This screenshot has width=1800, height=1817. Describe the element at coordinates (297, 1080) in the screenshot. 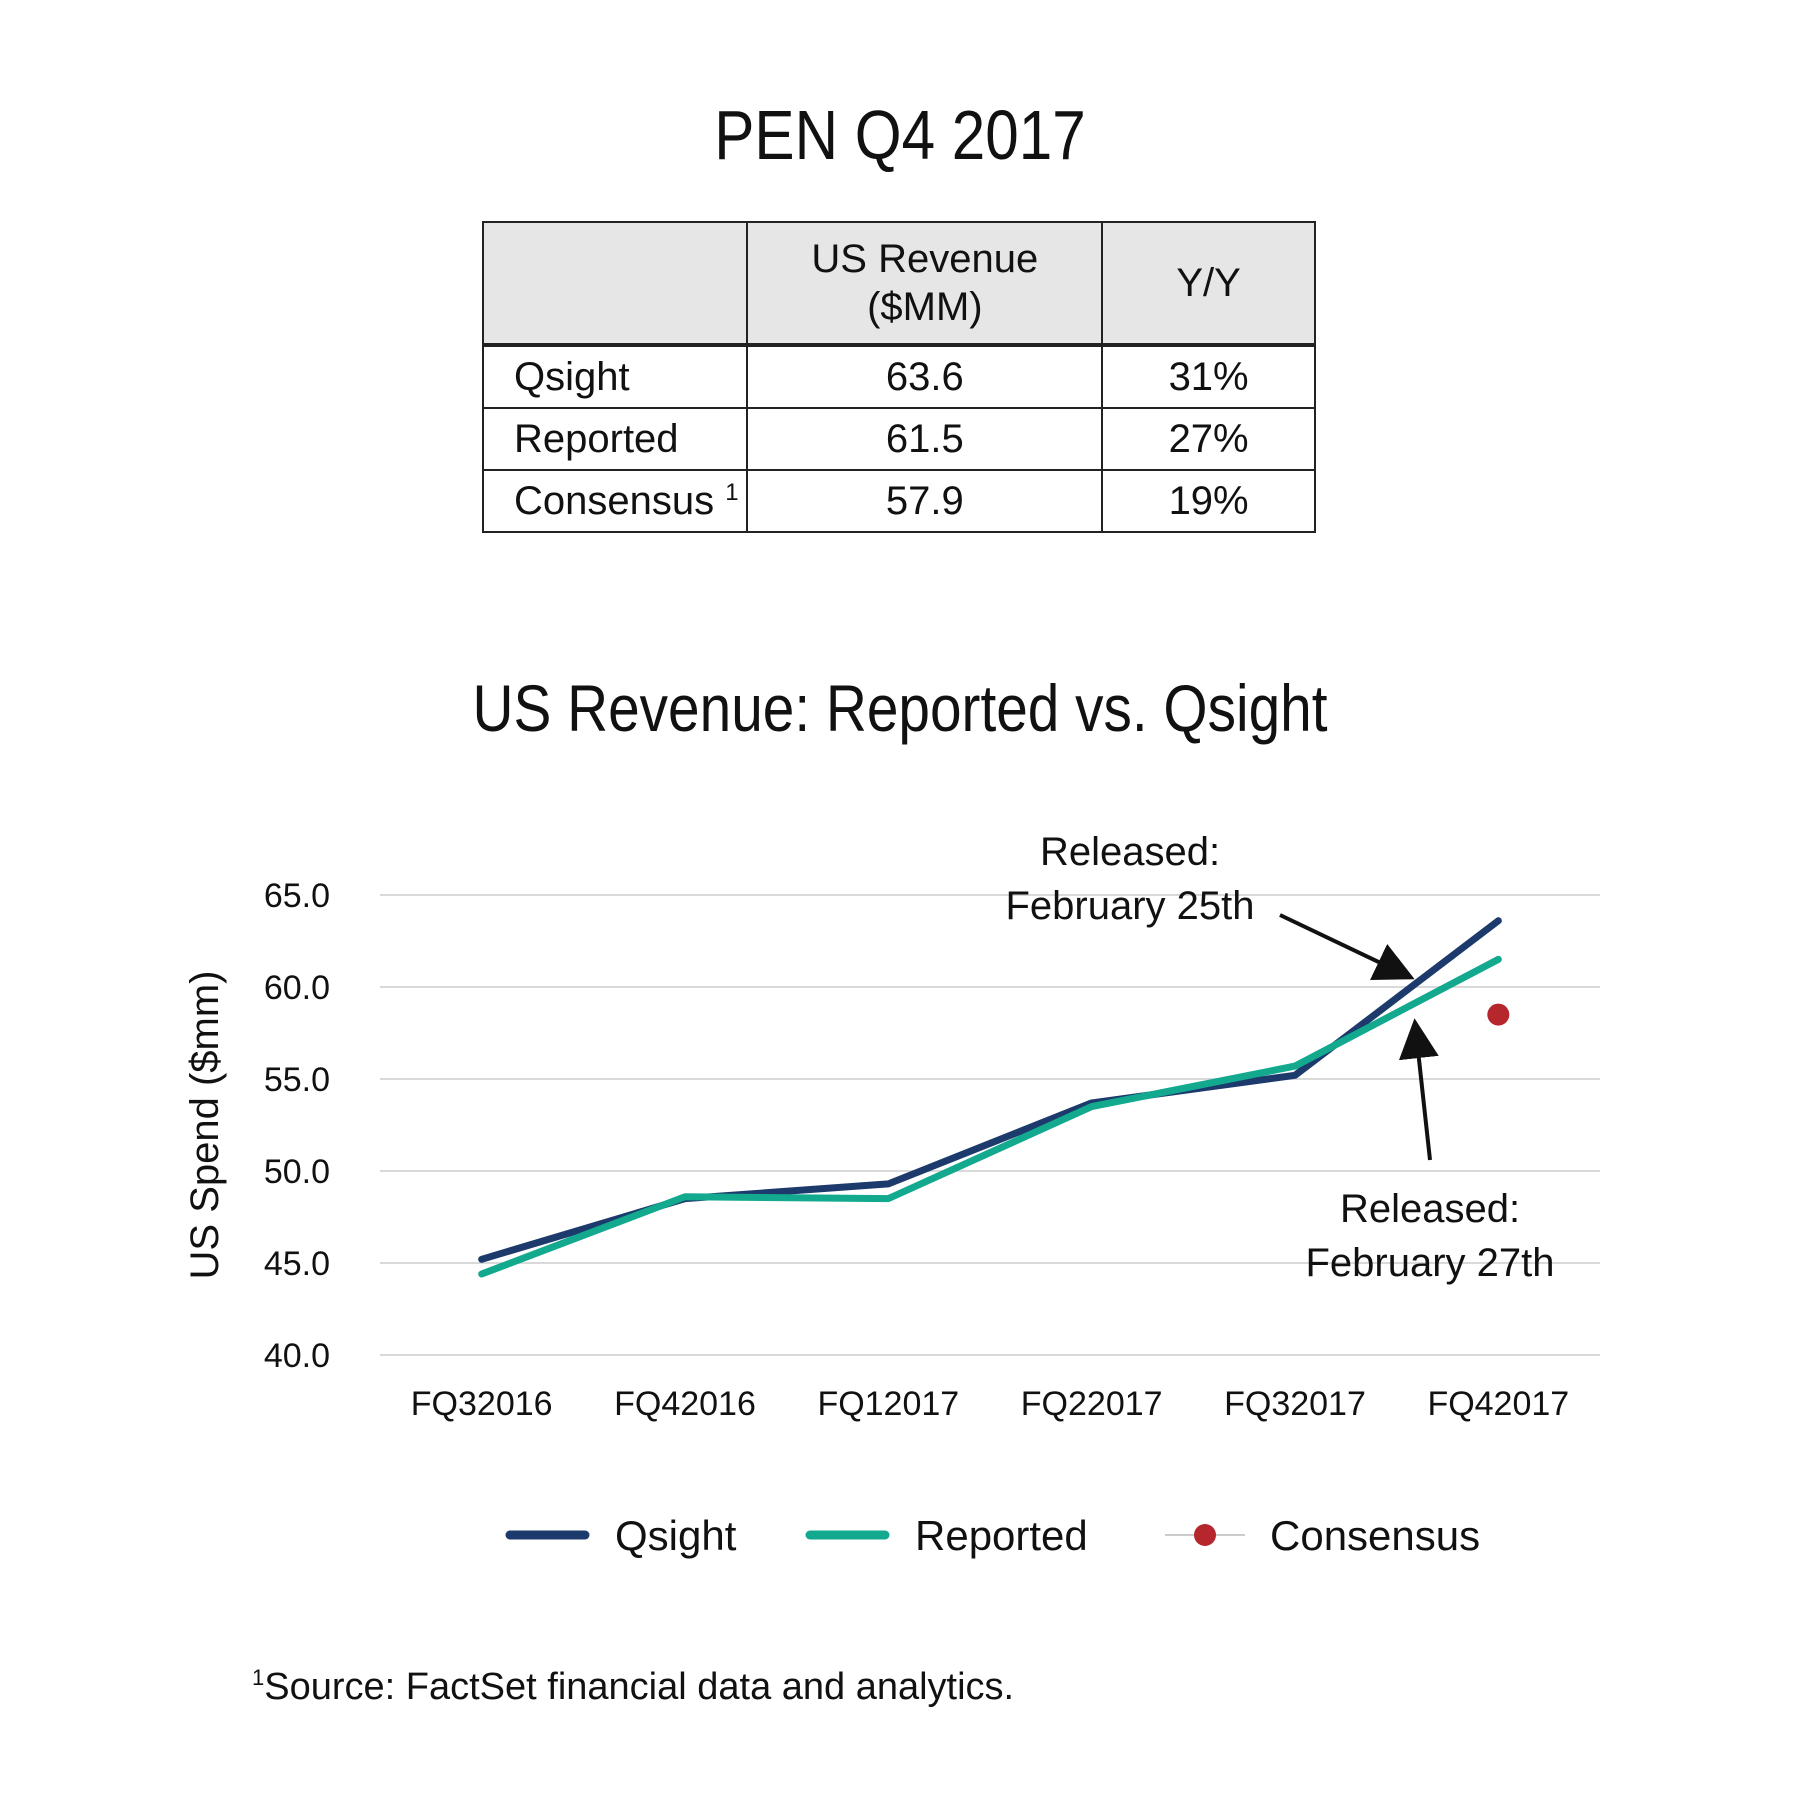

I see `y-tick-label: 55.0` at that location.